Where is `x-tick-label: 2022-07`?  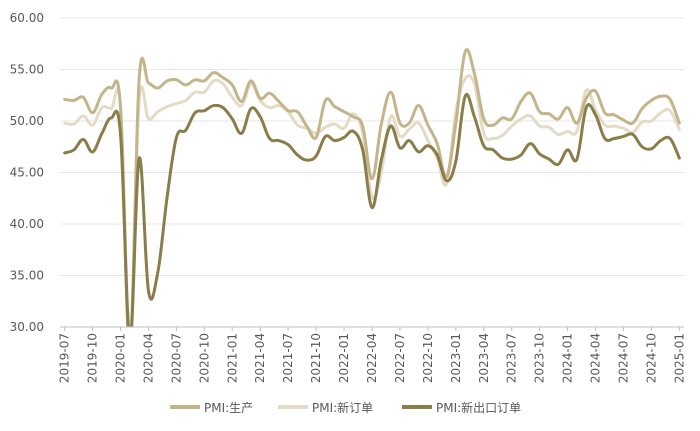 x-tick-label: 2022-07 is located at coordinates (400, 358).